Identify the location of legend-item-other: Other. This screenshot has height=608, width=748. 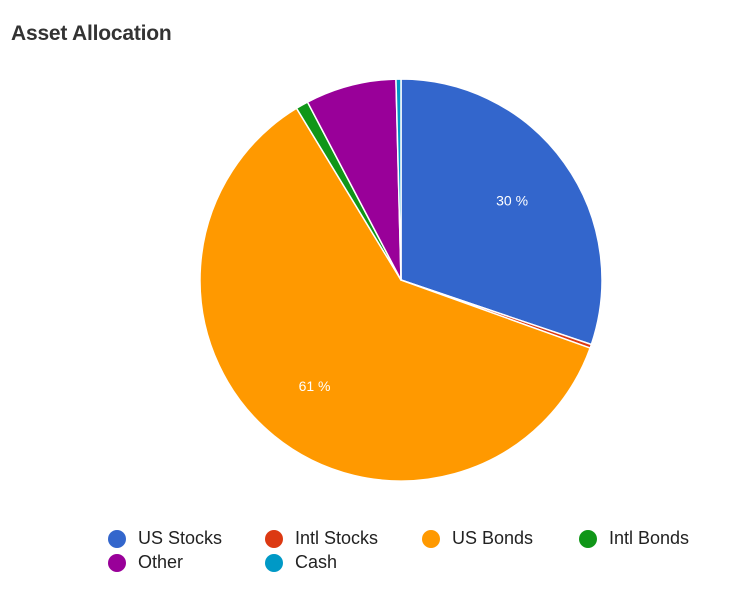
(145, 562).